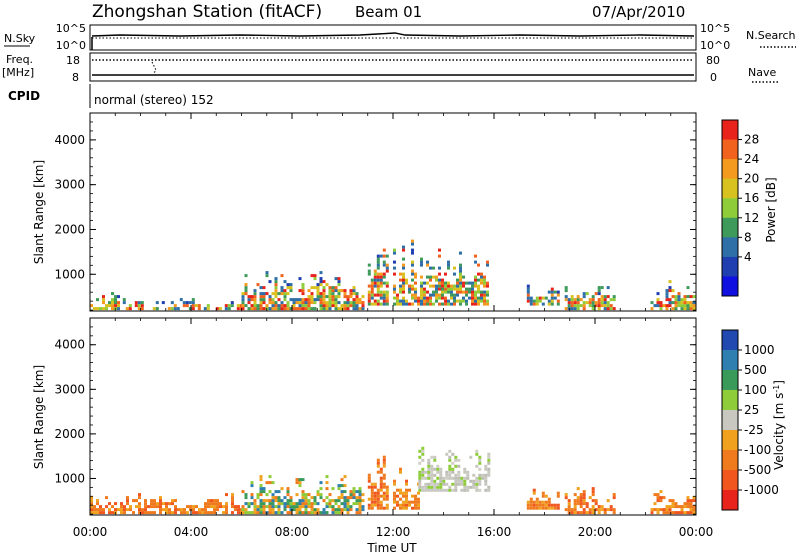 Image resolution: width=800 pixels, height=554 pixels. What do you see at coordinates (75, 77) in the screenshot?
I see `freq-tick-bottom: 8` at bounding box center [75, 77].